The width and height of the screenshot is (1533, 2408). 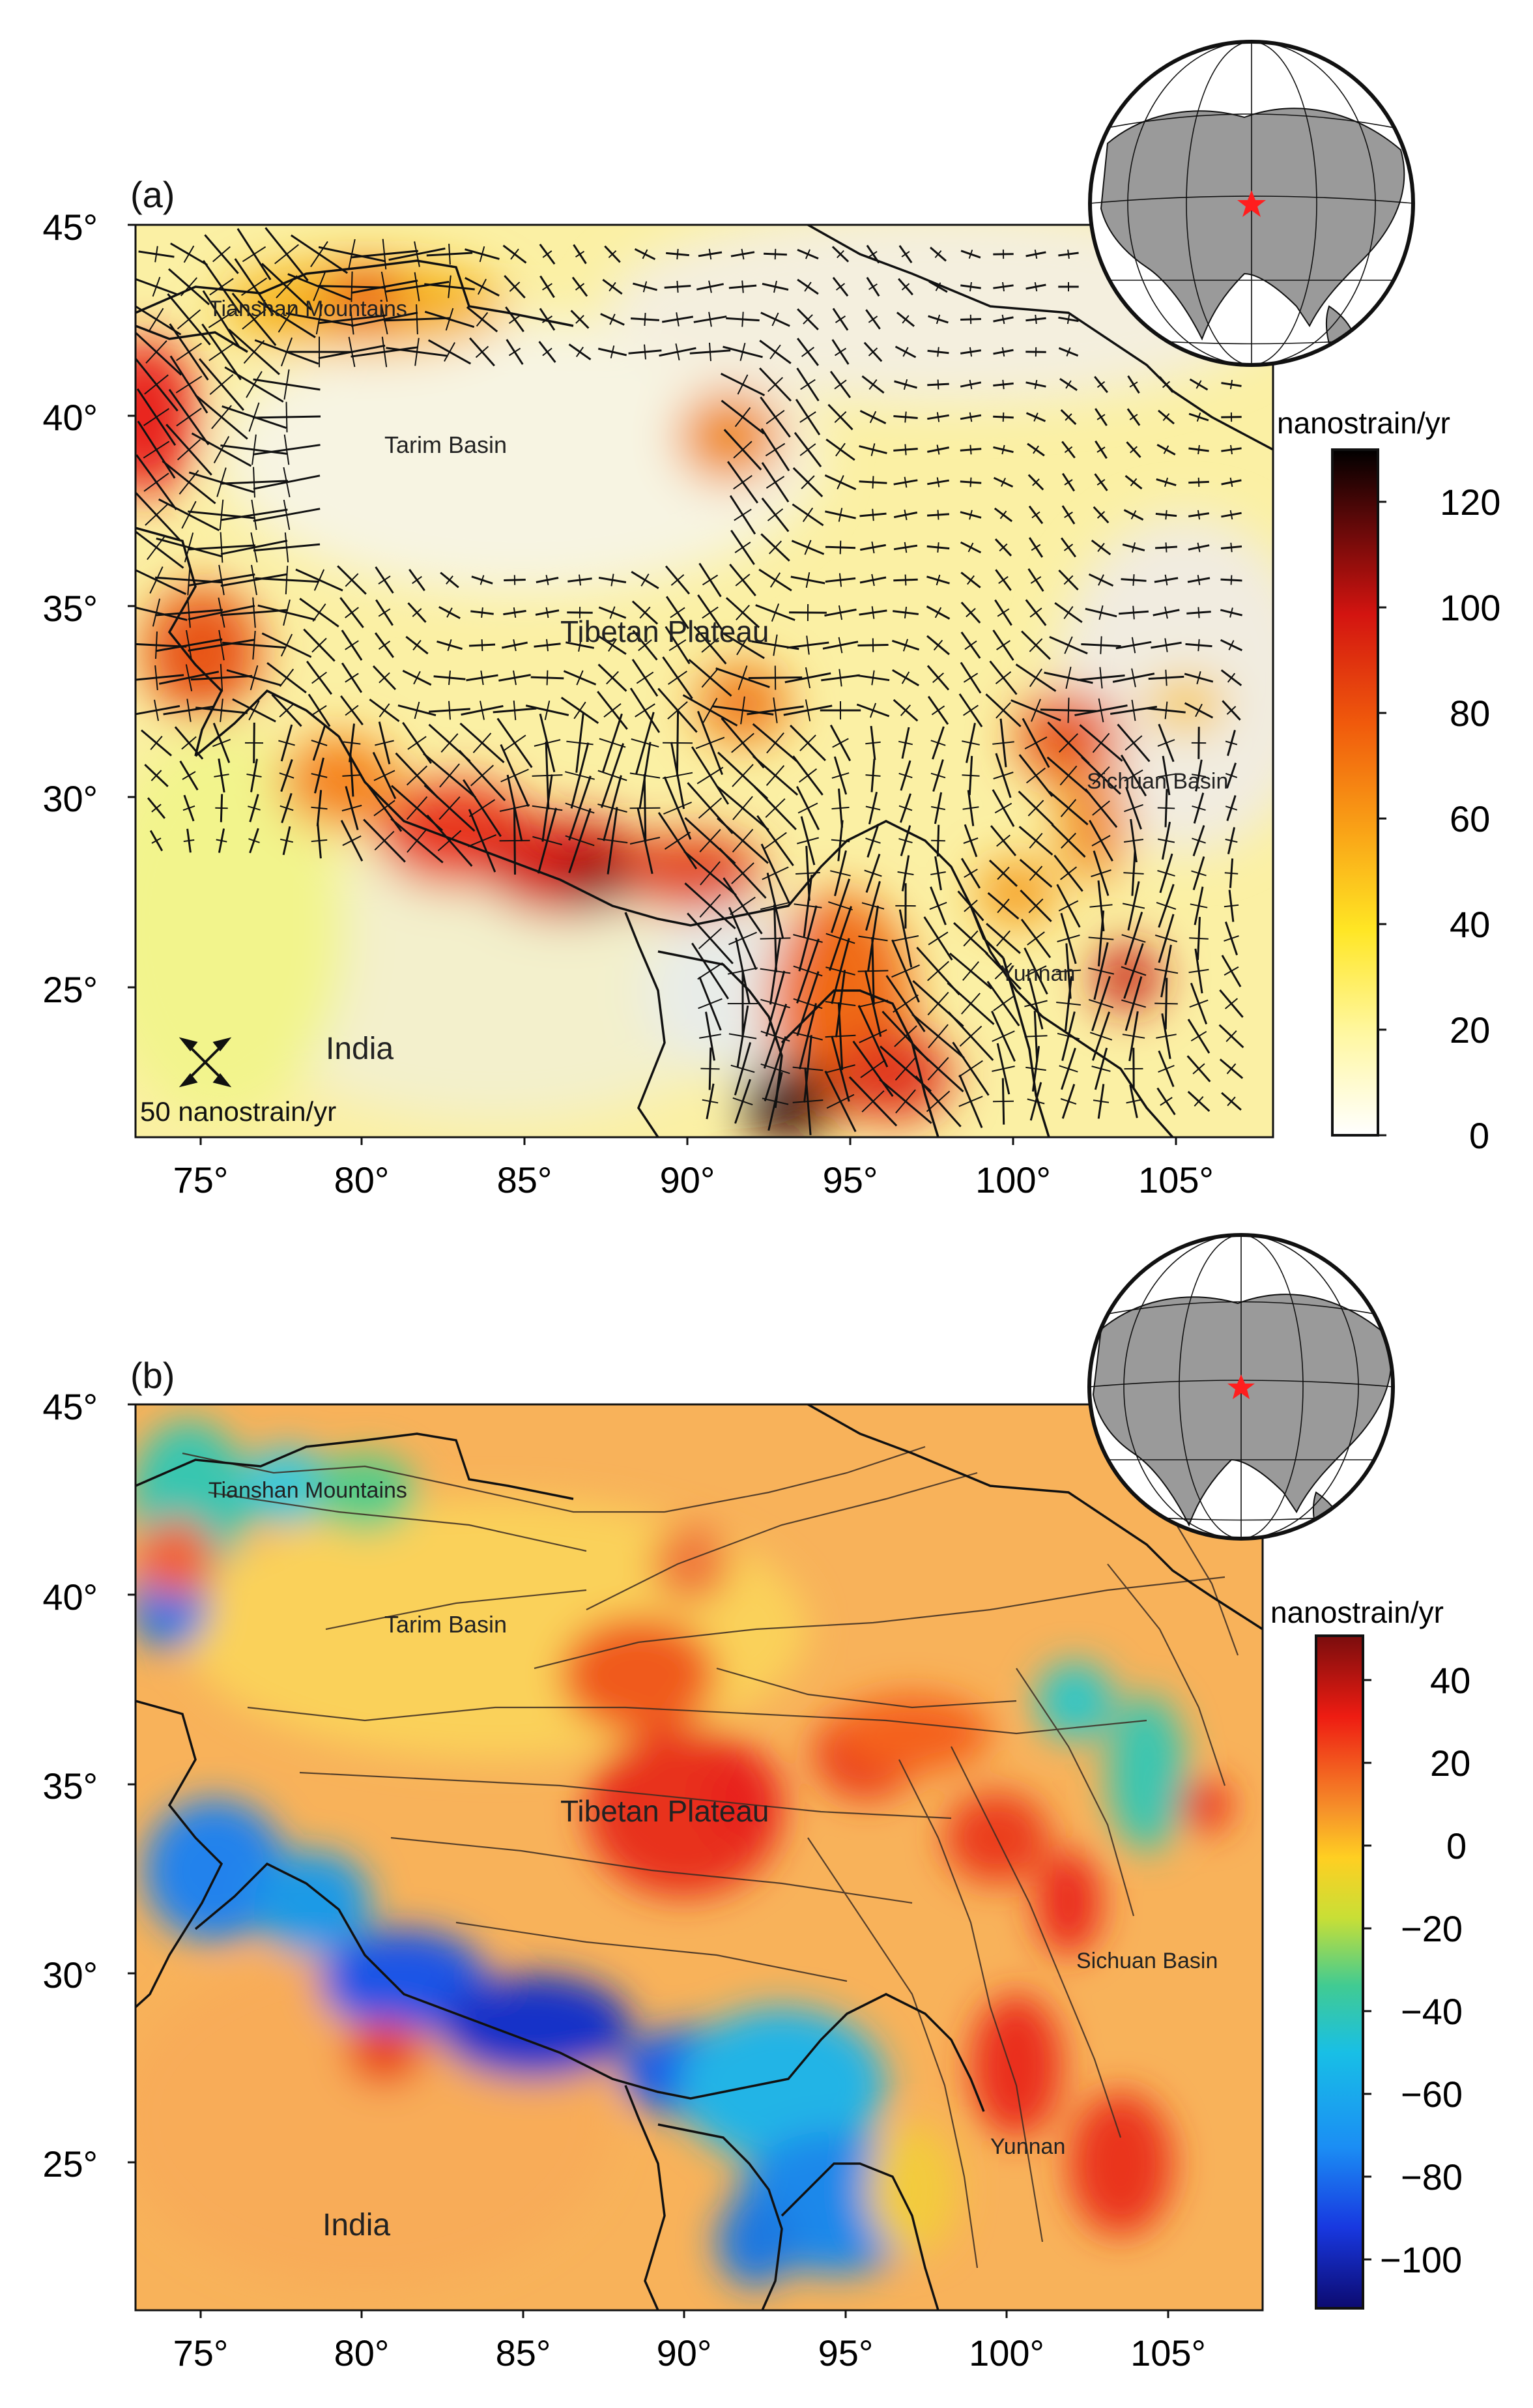 What do you see at coordinates (362, 1179) in the screenshot?
I see `lon-tick: 80°` at bounding box center [362, 1179].